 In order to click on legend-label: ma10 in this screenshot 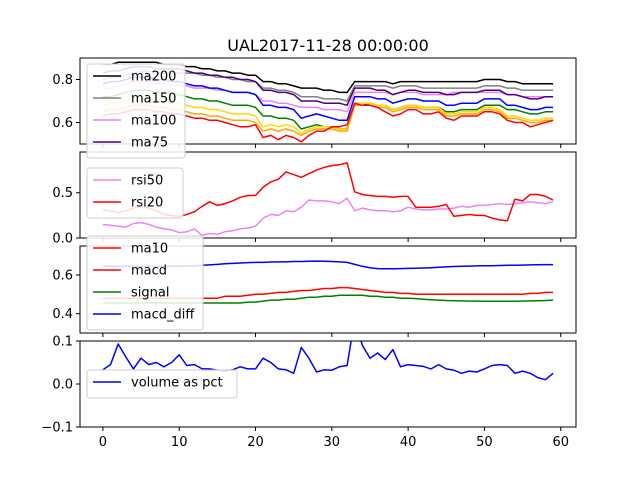, I will do `click(149, 249)`.